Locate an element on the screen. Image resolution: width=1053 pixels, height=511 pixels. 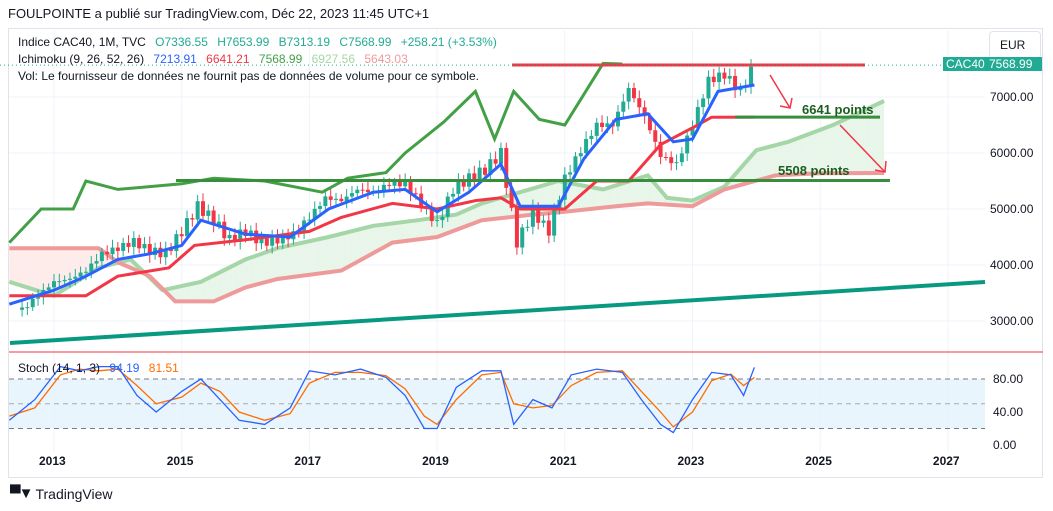
high-value: H7653.99 is located at coordinates (243, 42).